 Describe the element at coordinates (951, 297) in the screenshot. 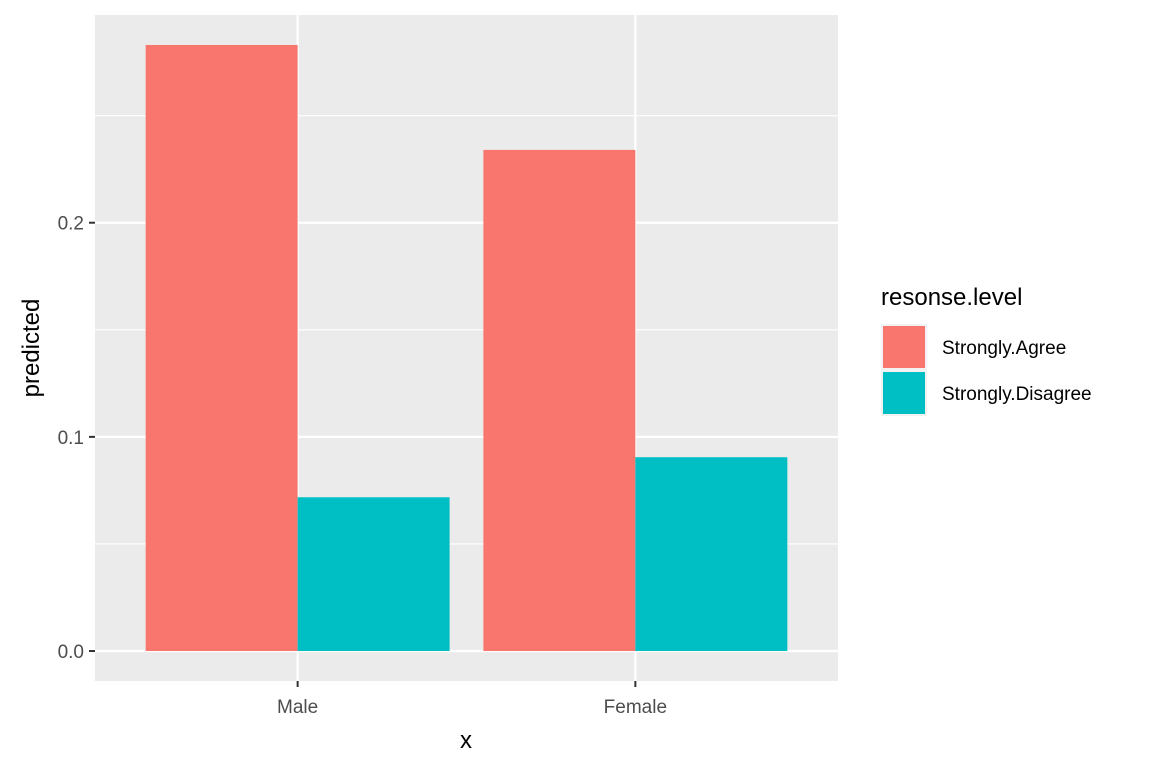

I see `legend-title: resonse.level` at that location.